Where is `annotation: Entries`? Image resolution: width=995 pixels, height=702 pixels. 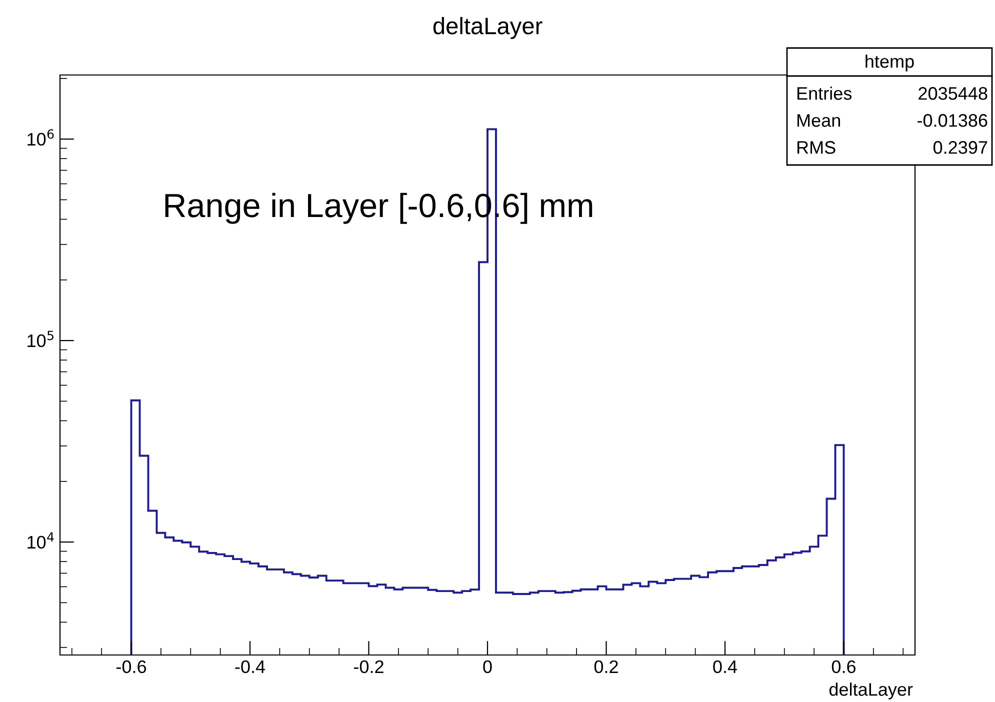 annotation: Entries is located at coordinates (824, 93).